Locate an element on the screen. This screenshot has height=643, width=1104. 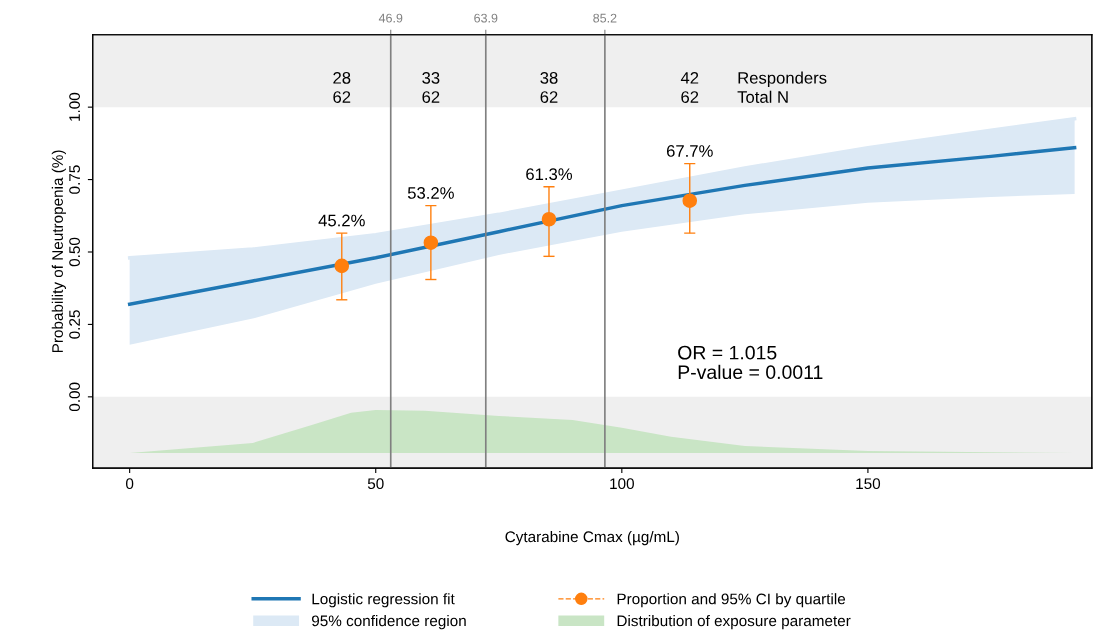
annotation: 33 62 is located at coordinates (431, 87).